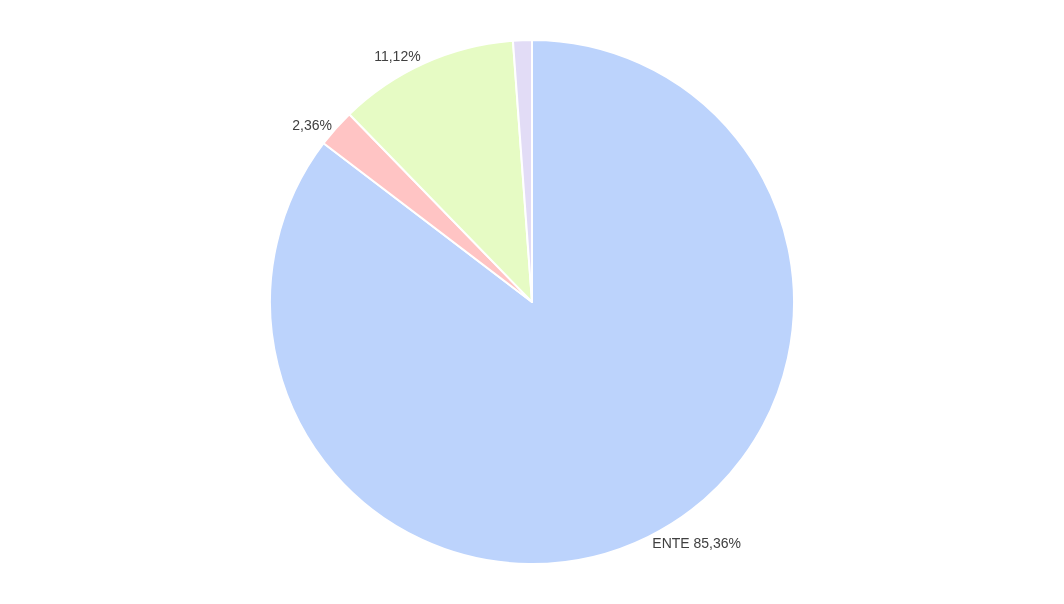 Image resolution: width=1064 pixels, height=604 pixels. Describe the element at coordinates (312, 124) in the screenshot. I see `data-label: 2,36%` at that location.